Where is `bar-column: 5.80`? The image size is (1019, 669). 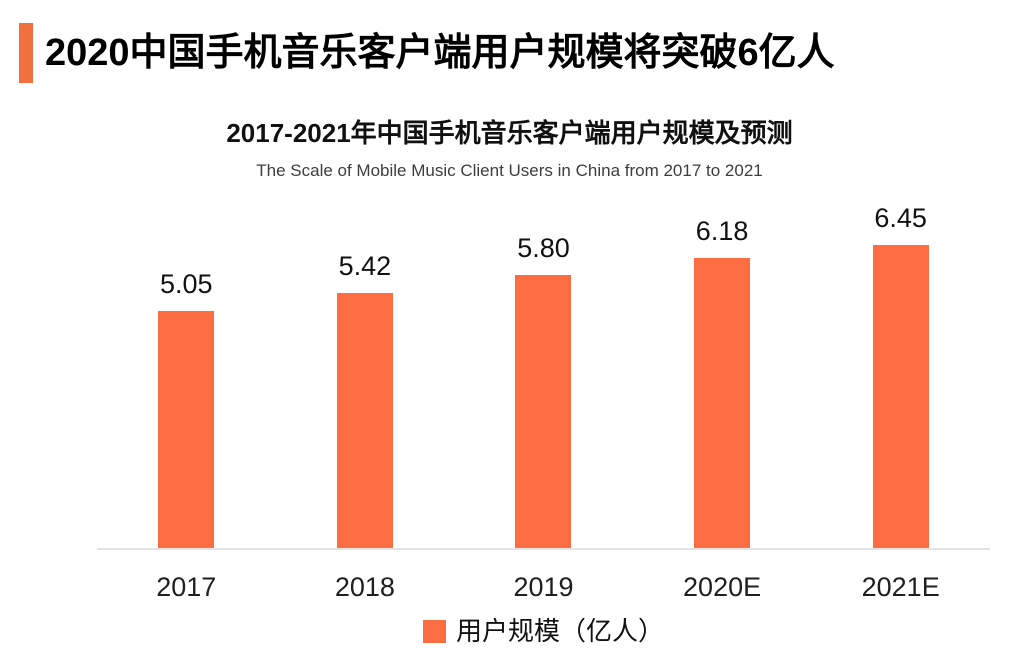
bar-column: 5.80 is located at coordinates (543, 391).